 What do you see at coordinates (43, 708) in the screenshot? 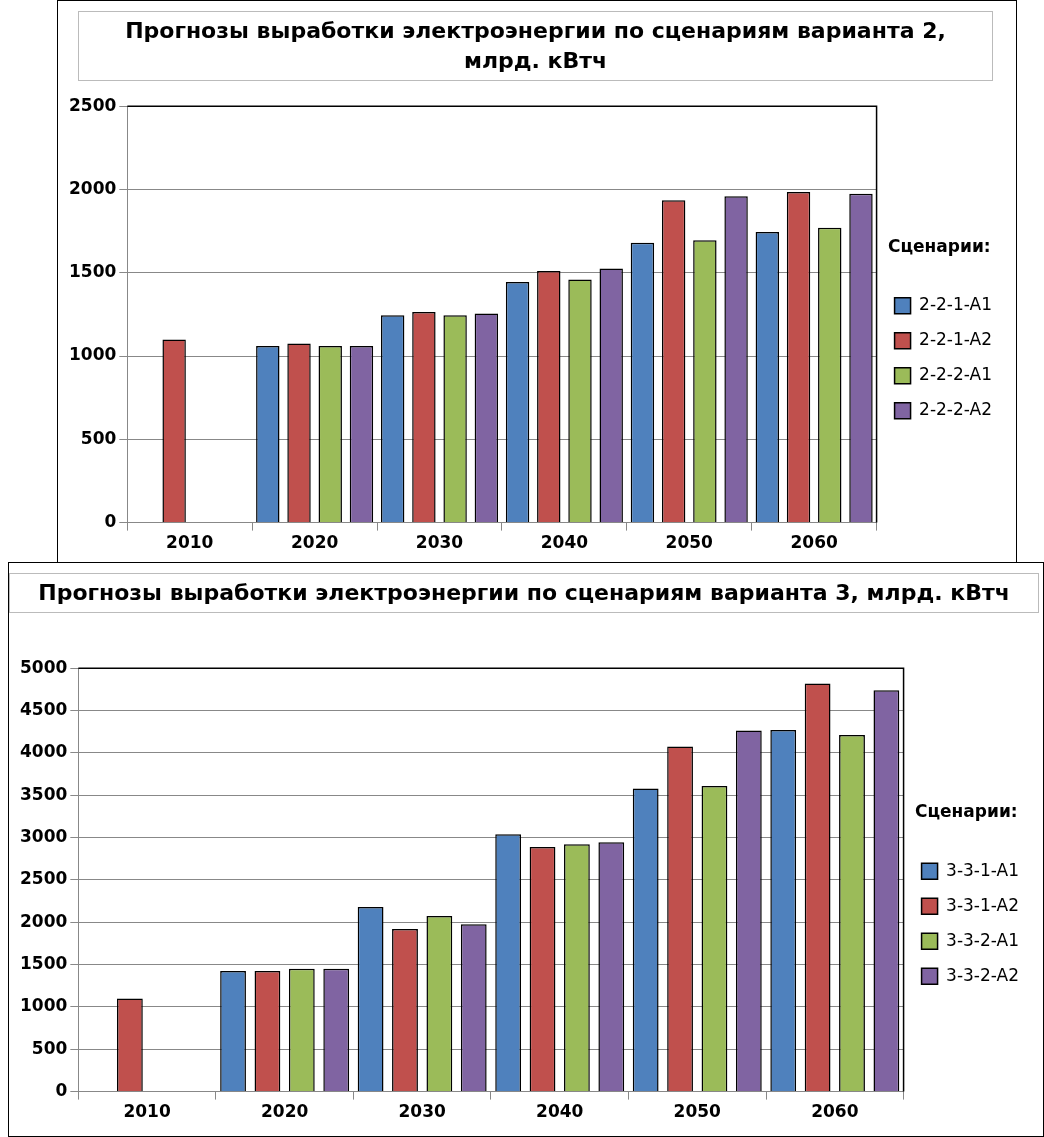
I see `y-tick-label: 4500` at bounding box center [43, 708].